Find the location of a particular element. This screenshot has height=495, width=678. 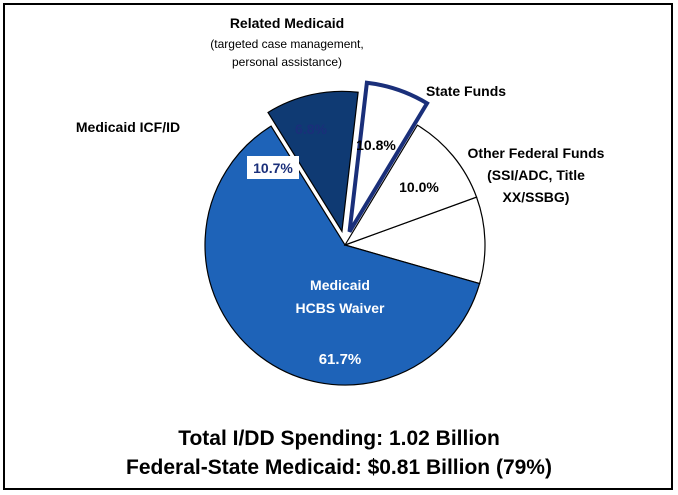

value-label-icf: 10.7% is located at coordinates (273, 168).